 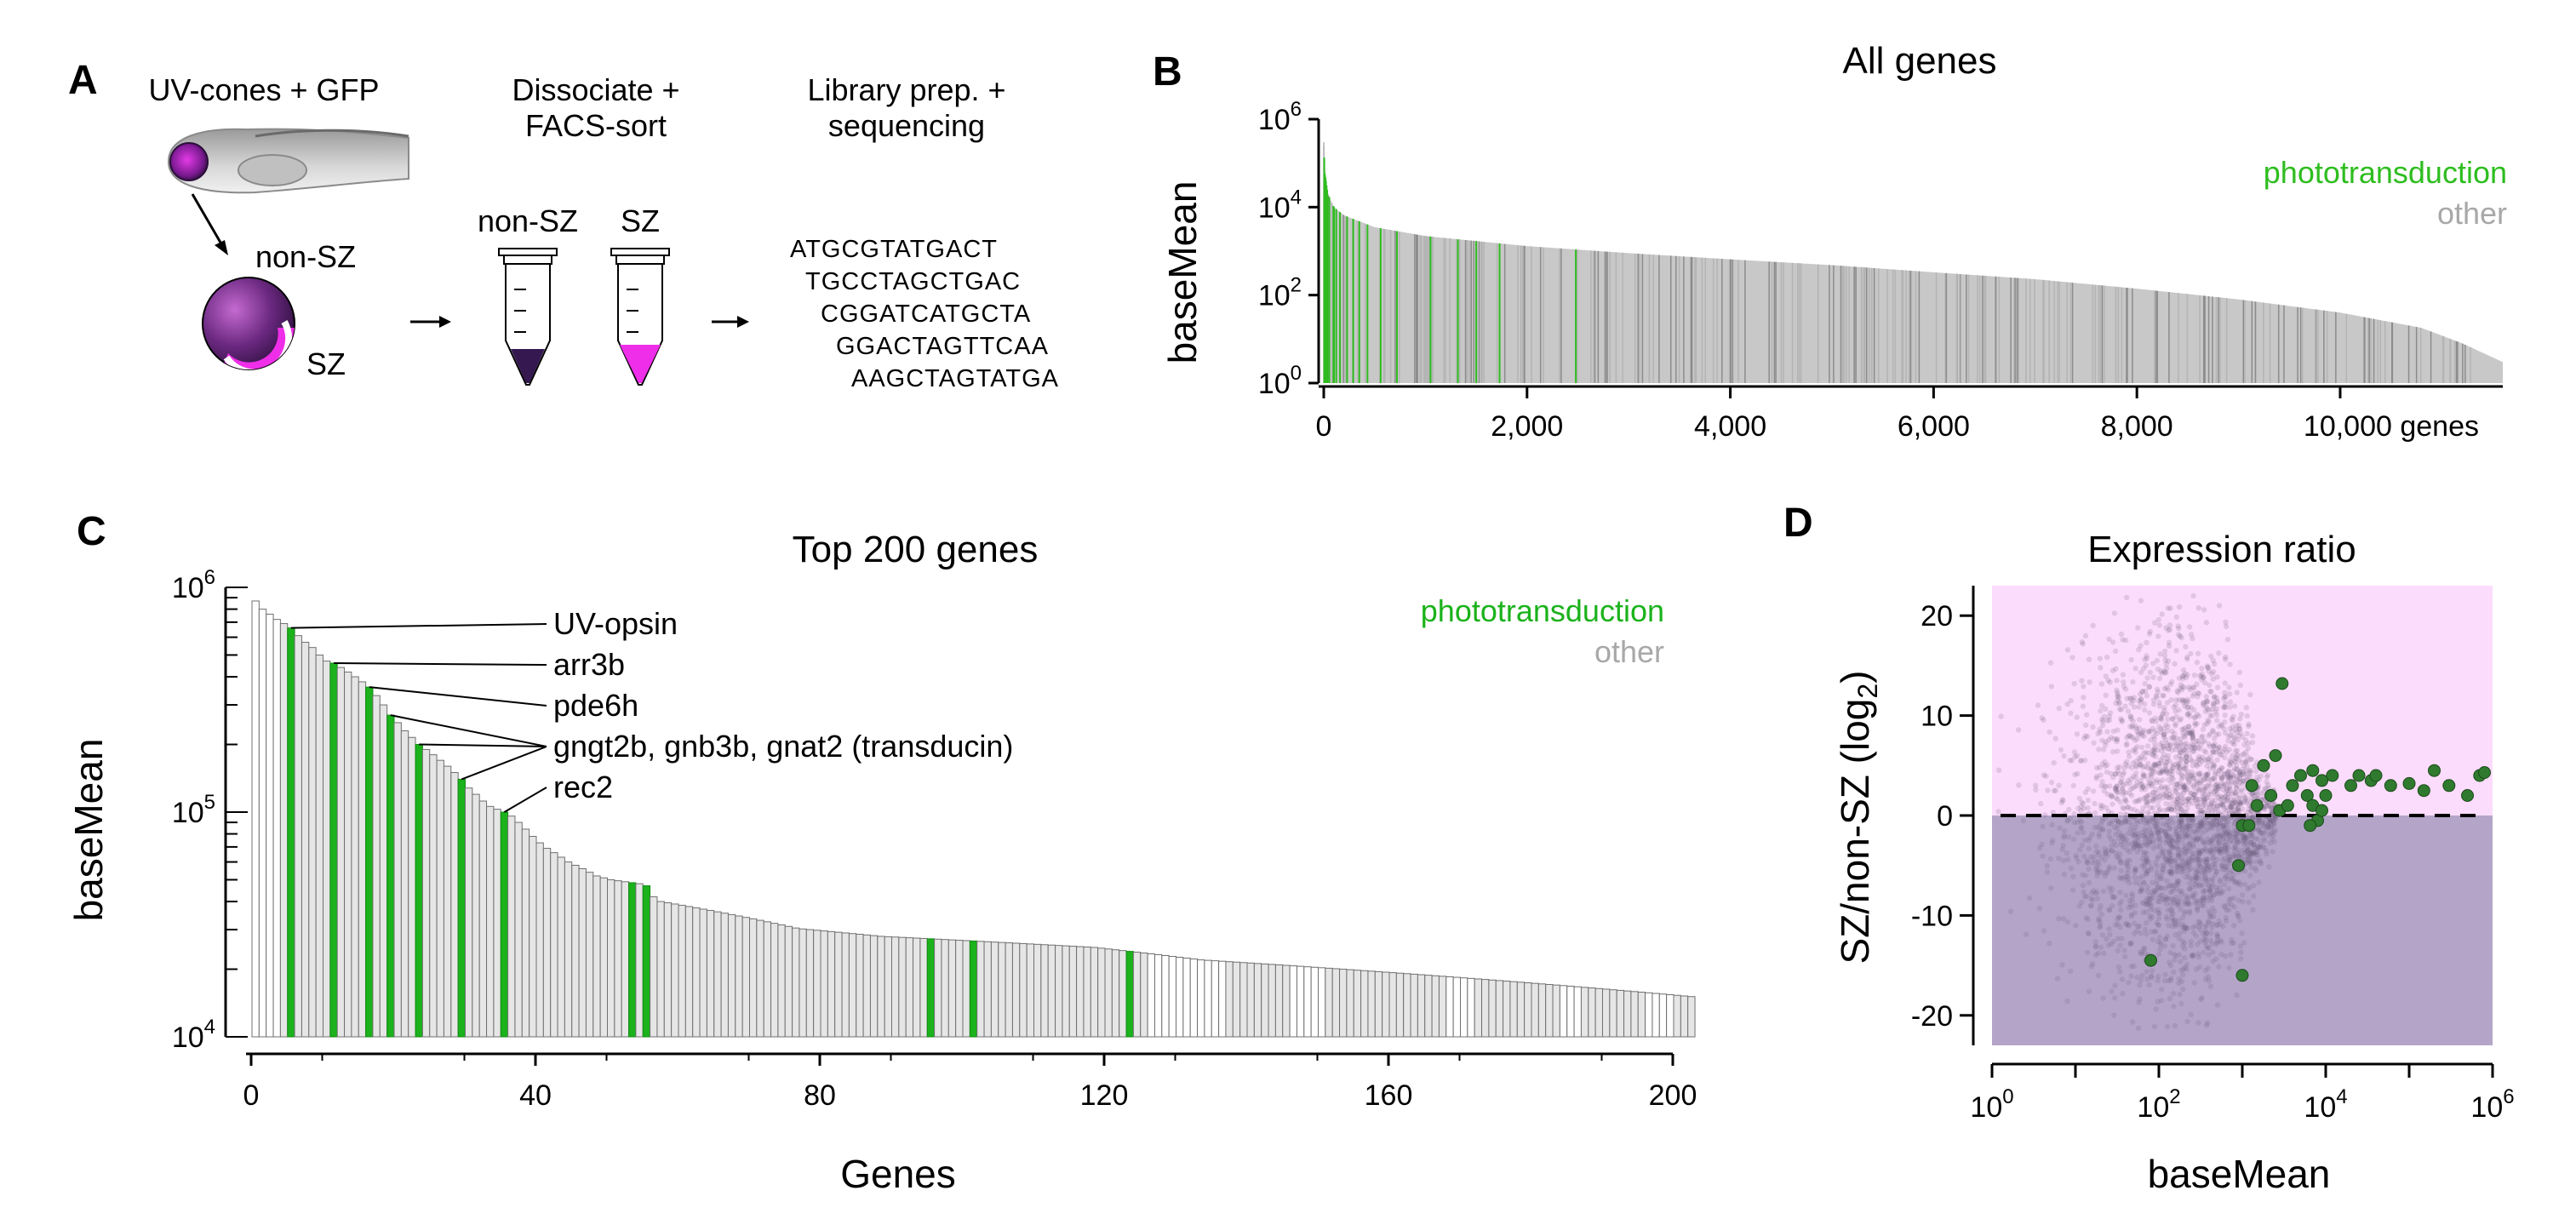 What do you see at coordinates (461, 908) in the screenshot?
I see `gene-bar-phototransduction` at bounding box center [461, 908].